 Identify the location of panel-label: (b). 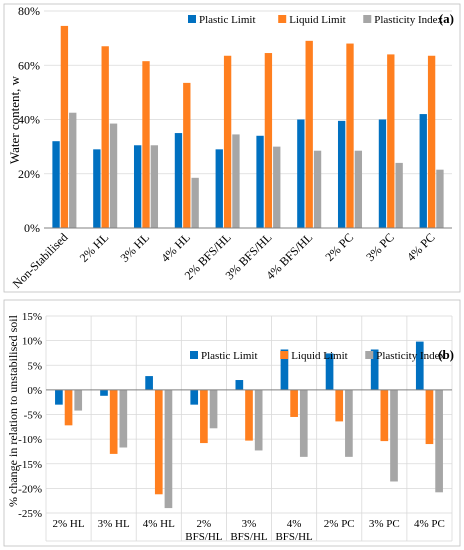
(446, 354).